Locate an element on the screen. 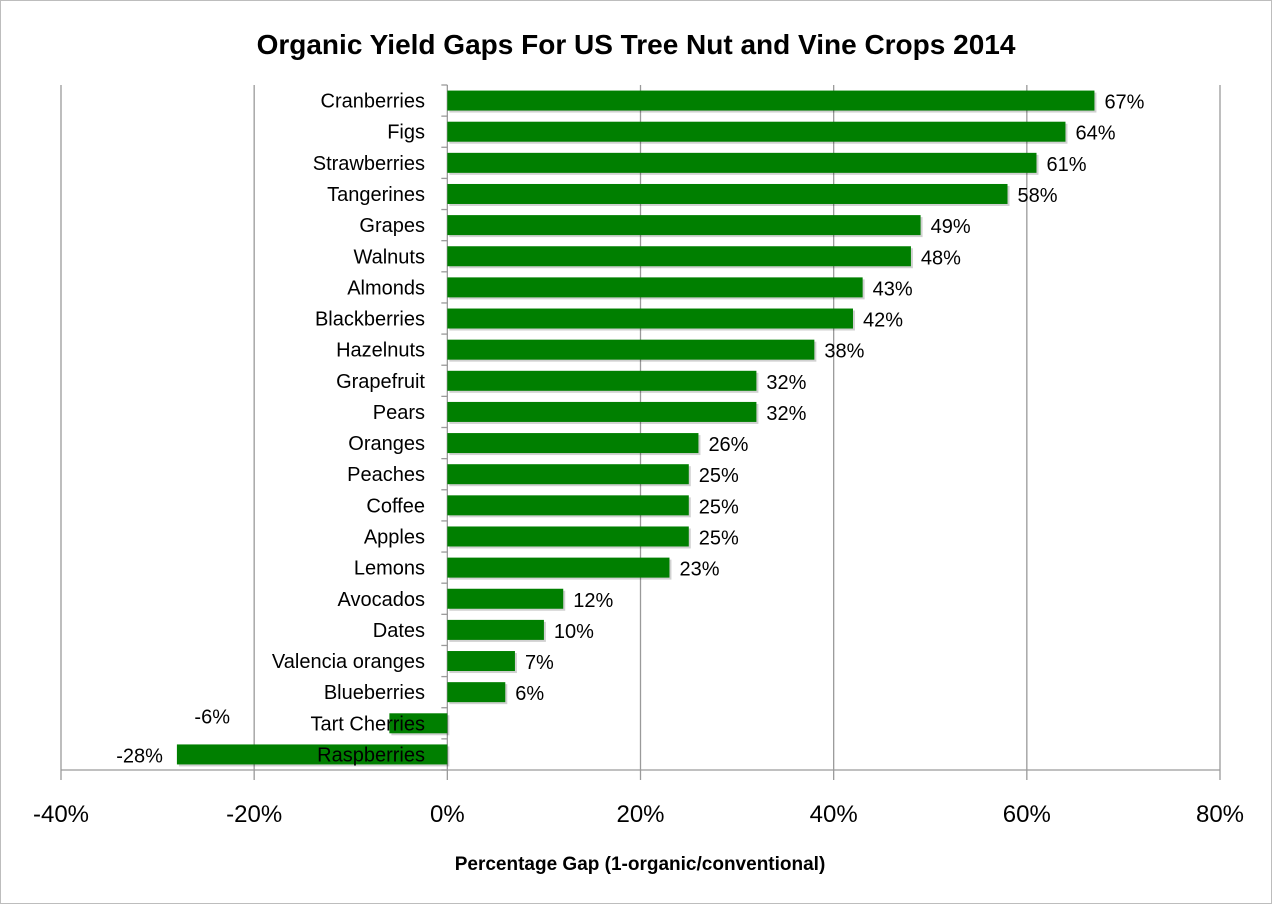 The image size is (1272, 904). category-label: Coffee is located at coordinates (395, 506).